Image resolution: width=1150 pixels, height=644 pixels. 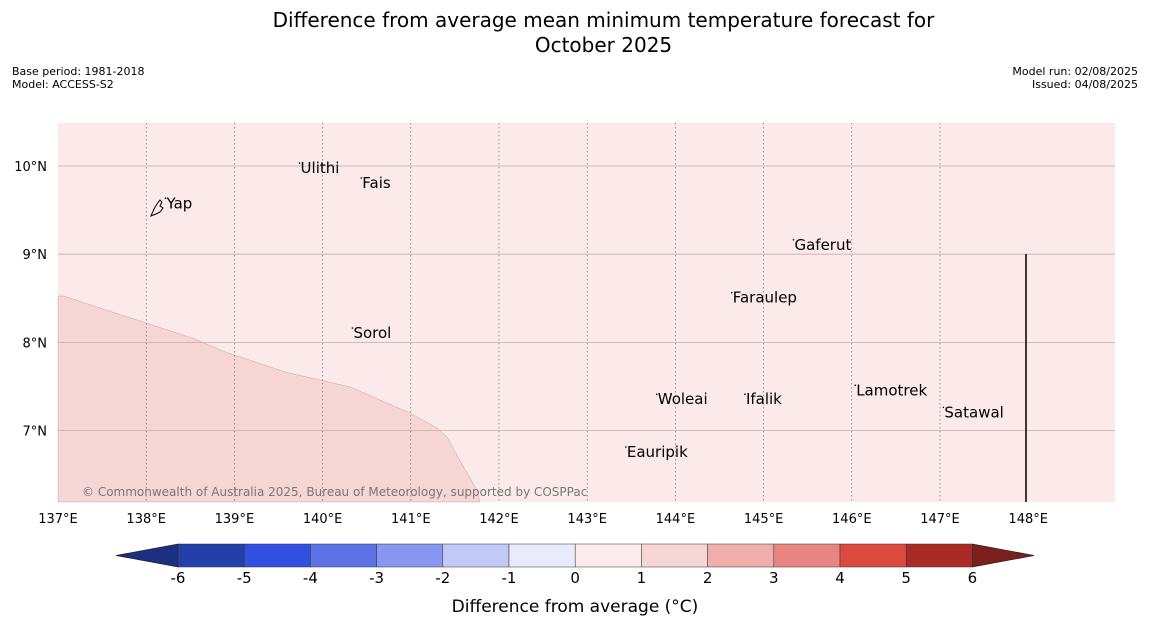 What do you see at coordinates (320, 168) in the screenshot?
I see `place-label-ulithi: Ulithi` at bounding box center [320, 168].